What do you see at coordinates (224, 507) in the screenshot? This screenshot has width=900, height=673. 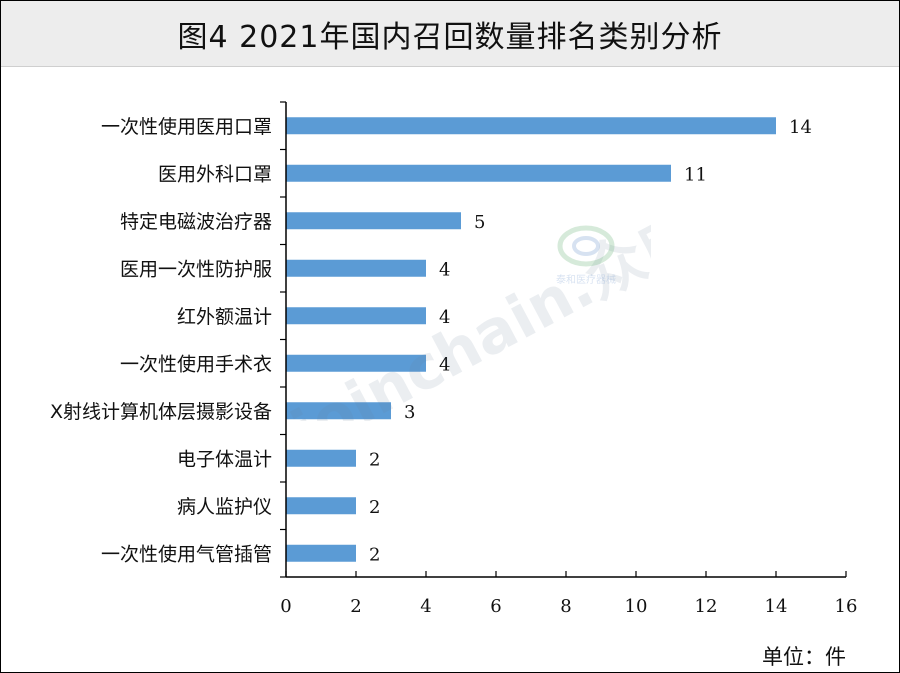 I see `category-label: 病人监护仪` at bounding box center [224, 507].